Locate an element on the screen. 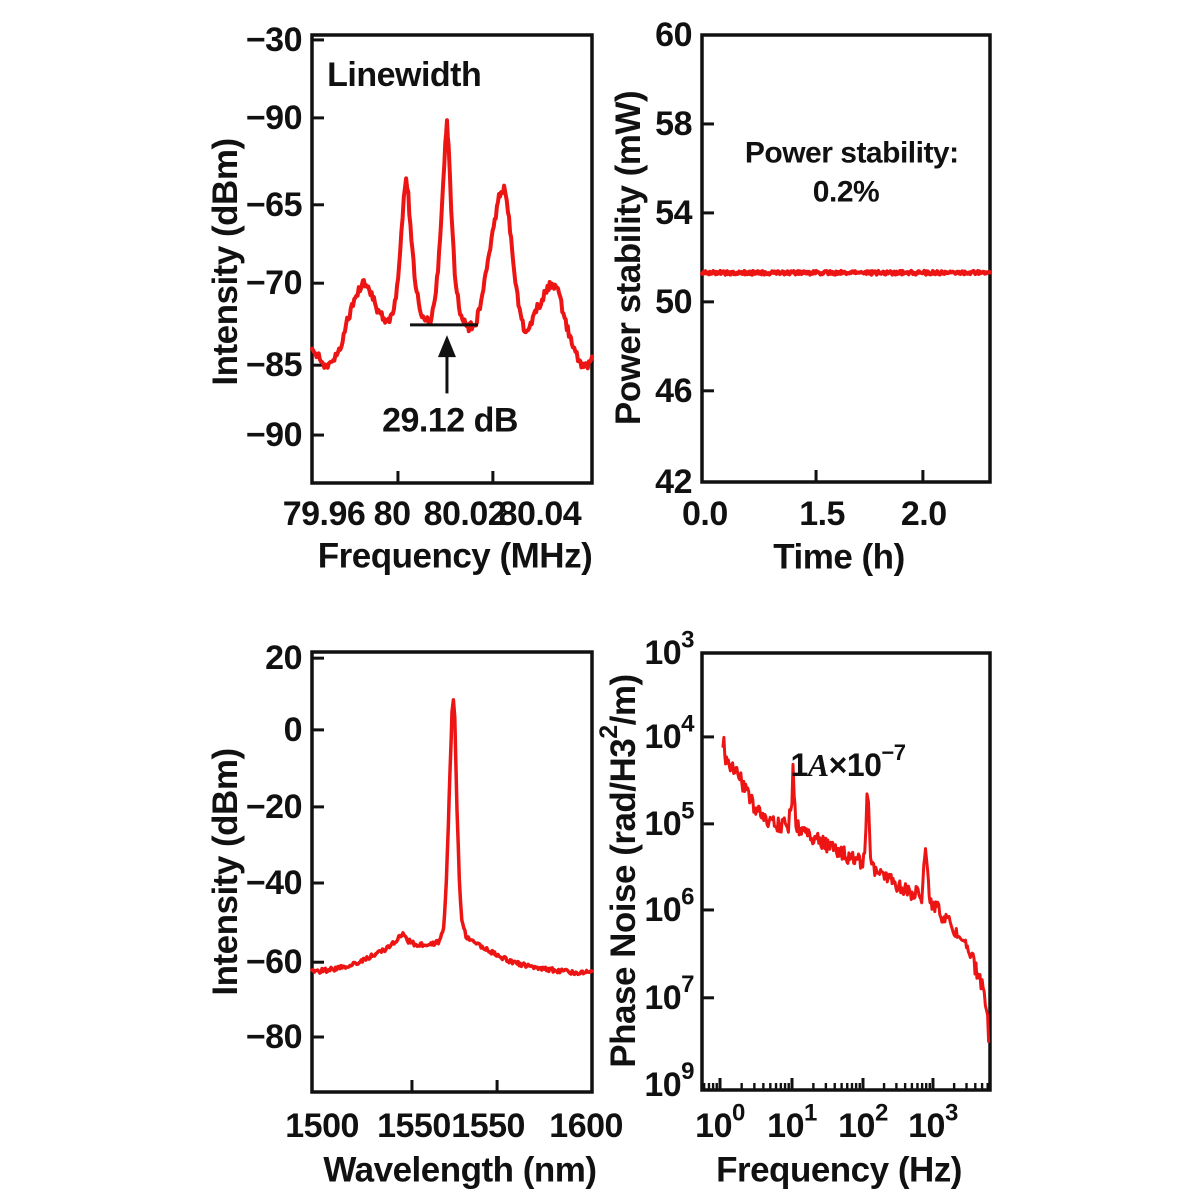 Image resolution: width=1200 pixels, height=1200 pixels. x-tick-label: 2.0 is located at coordinates (924, 514).